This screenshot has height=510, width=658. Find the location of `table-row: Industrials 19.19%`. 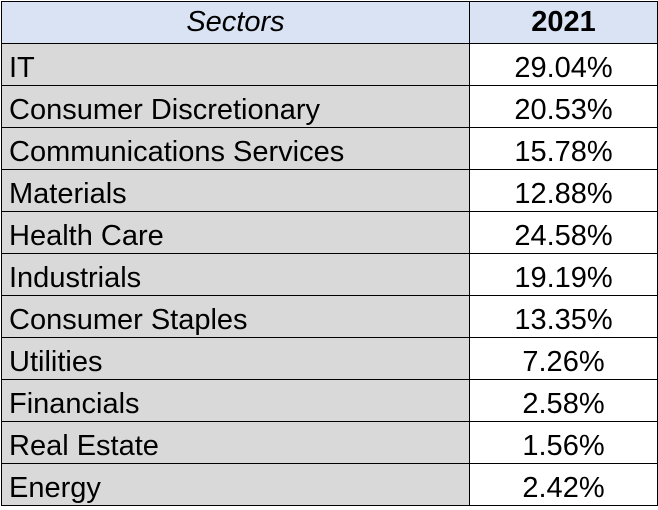

table-row: Industrials 19.19% is located at coordinates (329, 274).